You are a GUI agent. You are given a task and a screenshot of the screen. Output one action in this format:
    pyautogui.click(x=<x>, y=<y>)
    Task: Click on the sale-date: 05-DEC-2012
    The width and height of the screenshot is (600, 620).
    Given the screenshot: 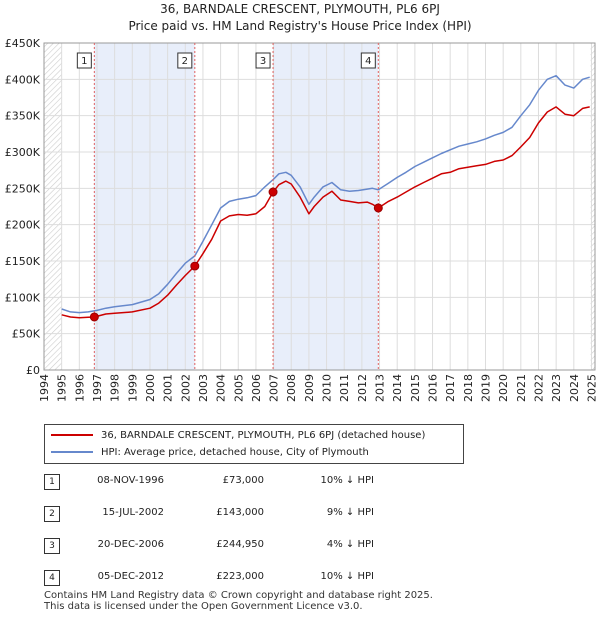 What is the action you would take?
    pyautogui.click(x=130, y=576)
    